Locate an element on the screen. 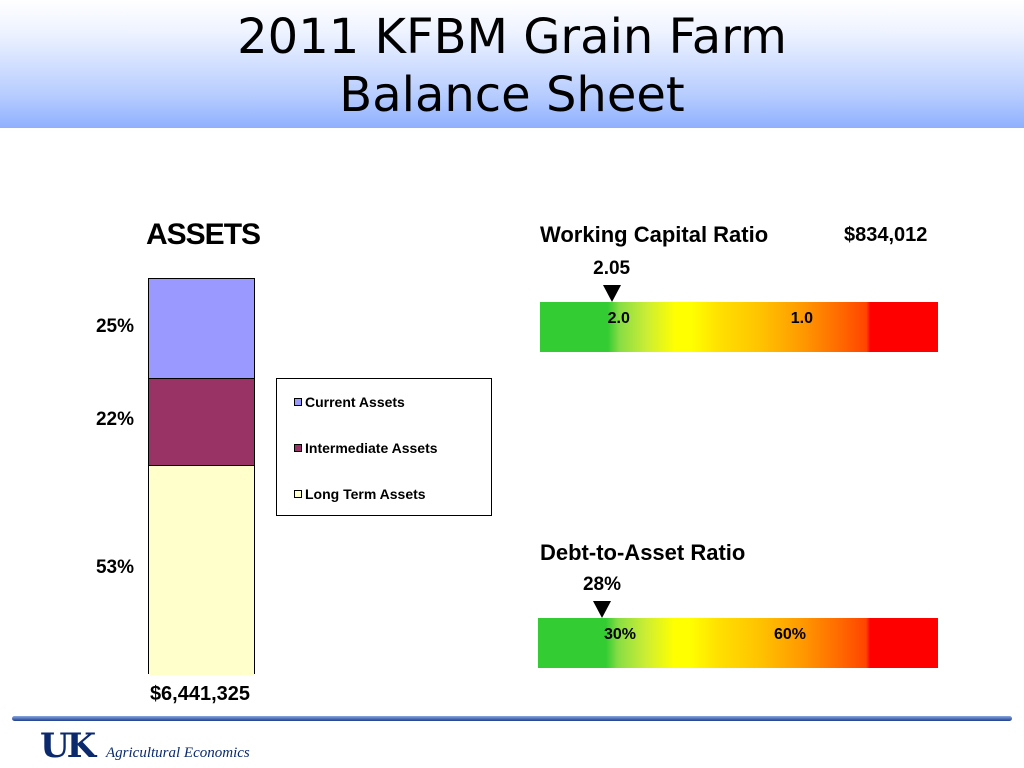 The image size is (1024, 768). assets-total: $6,441,325 is located at coordinates (200, 694).